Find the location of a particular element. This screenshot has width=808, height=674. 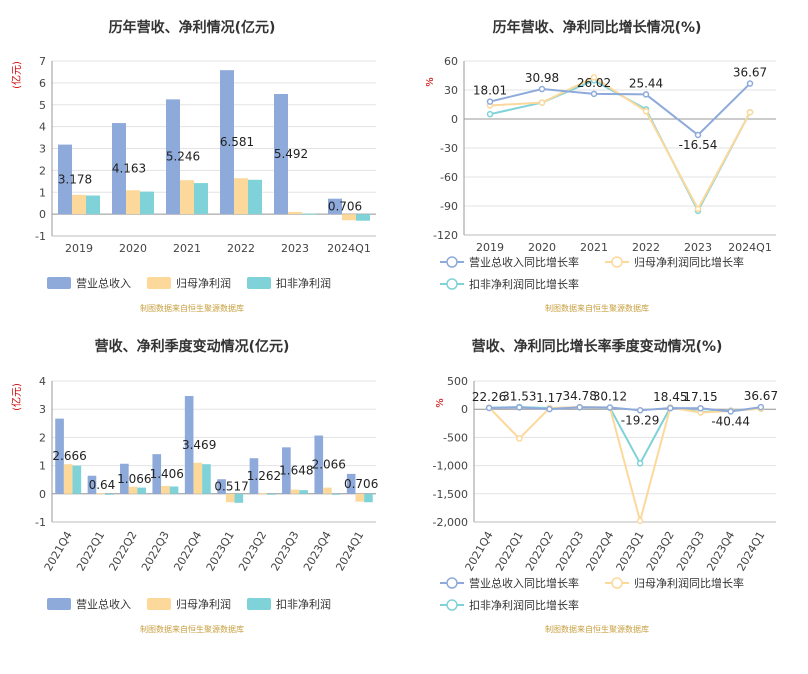

x-tick-label: 2020 is located at coordinates (133, 248).